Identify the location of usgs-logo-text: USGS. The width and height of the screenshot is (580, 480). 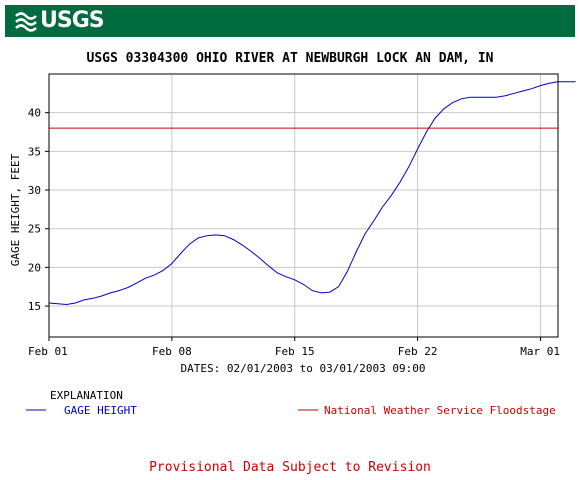
(72, 20).